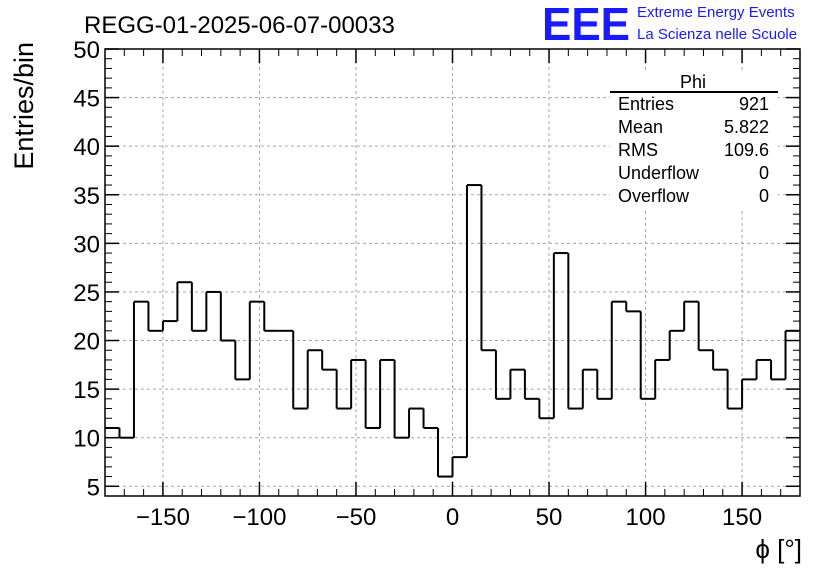 The width and height of the screenshot is (836, 572). Describe the element at coordinates (693, 82) in the screenshot. I see `stats-box-name: Phi` at that location.